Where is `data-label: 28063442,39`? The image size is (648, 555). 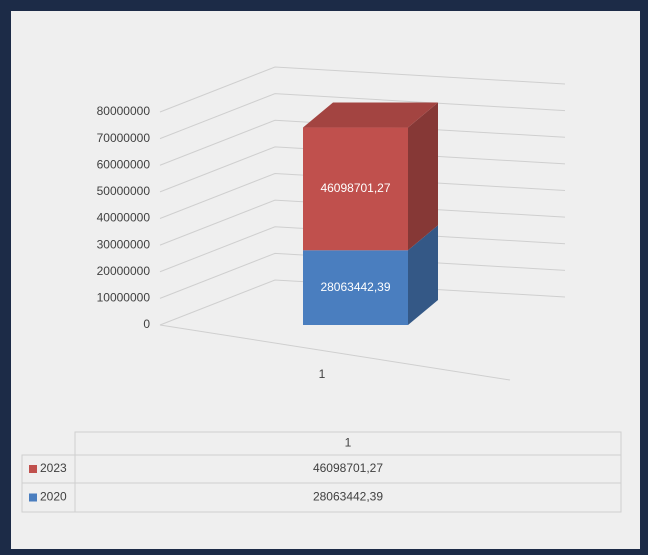
data-label: 28063442,39 is located at coordinates (355, 287).